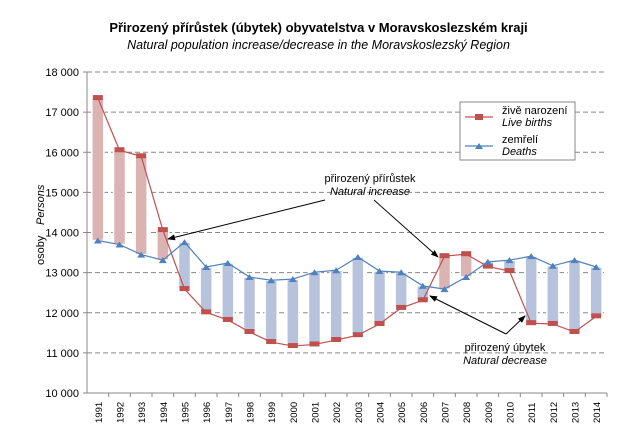 The width and height of the screenshot is (637, 445). I want to click on x-tick-label: 2007, so click(446, 412).